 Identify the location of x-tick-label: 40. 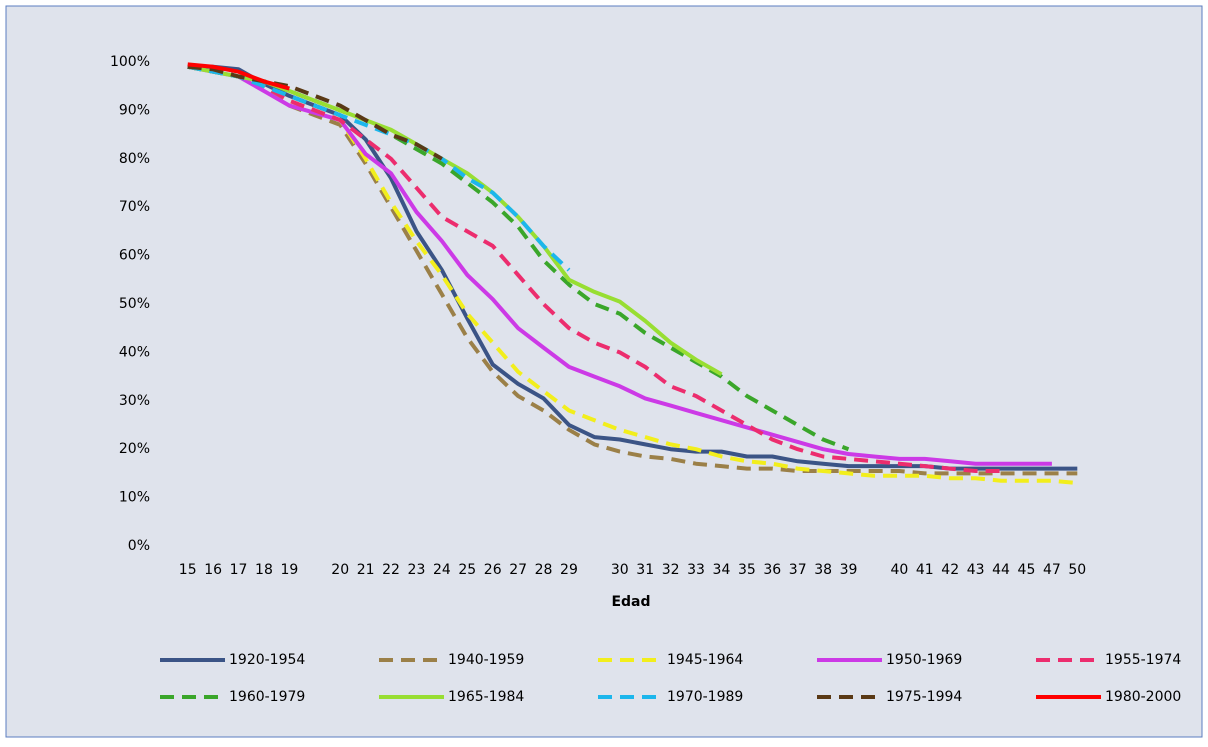
(899, 570).